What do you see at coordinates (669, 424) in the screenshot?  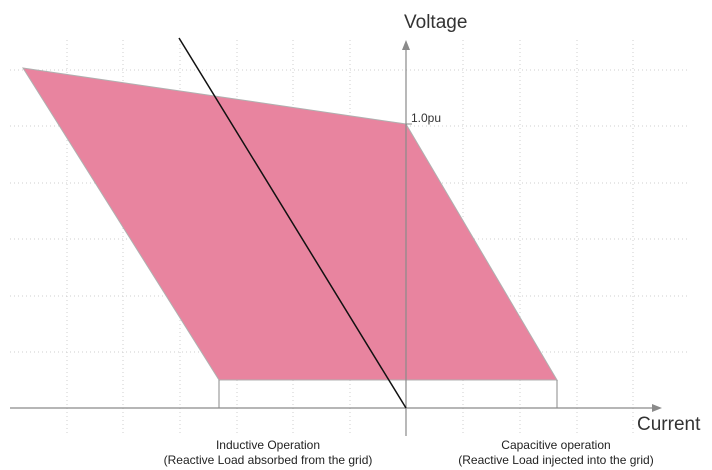 I see `current-axis-title: Current` at bounding box center [669, 424].